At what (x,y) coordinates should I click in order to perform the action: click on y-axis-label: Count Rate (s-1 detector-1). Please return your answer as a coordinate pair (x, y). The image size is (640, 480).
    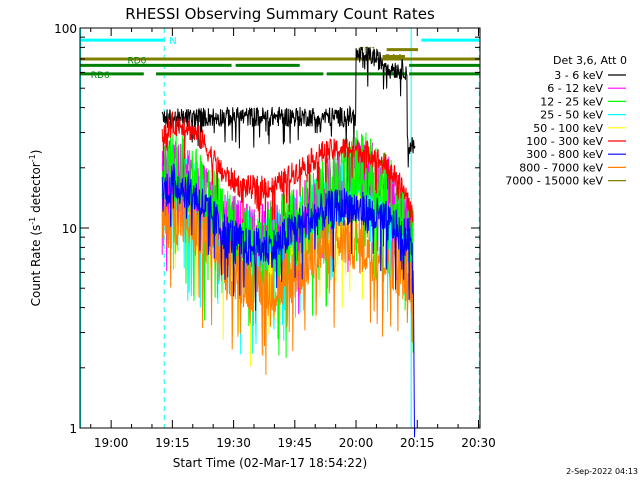
    Looking at the image, I should click on (35, 228).